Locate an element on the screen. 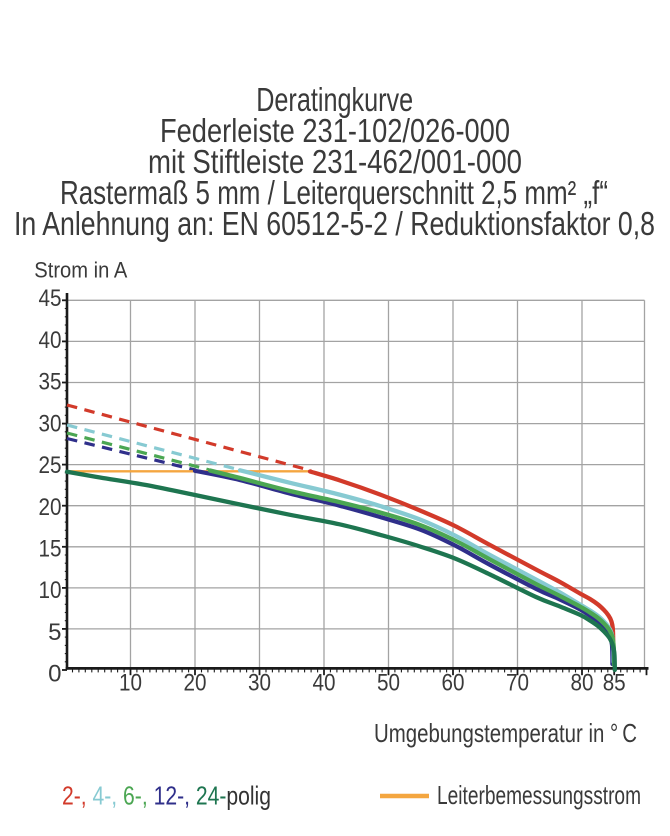  svg-text: Leiterbemessungsstrom is located at coordinates (539, 795).